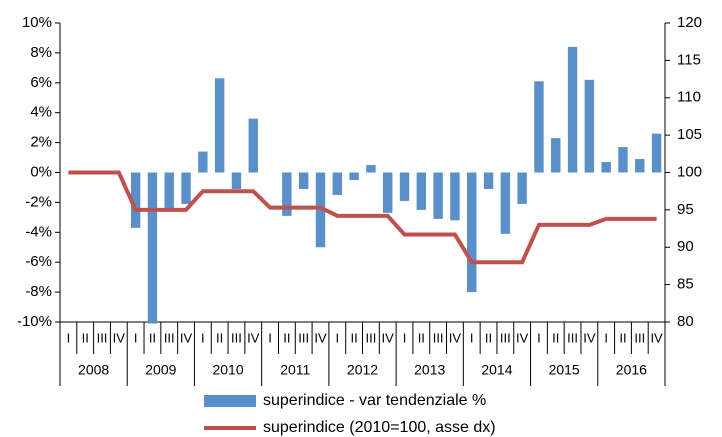 The height and width of the screenshot is (437, 722). Describe the element at coordinates (34, 321) in the screenshot. I see `y-tick-label: -10%` at that location.